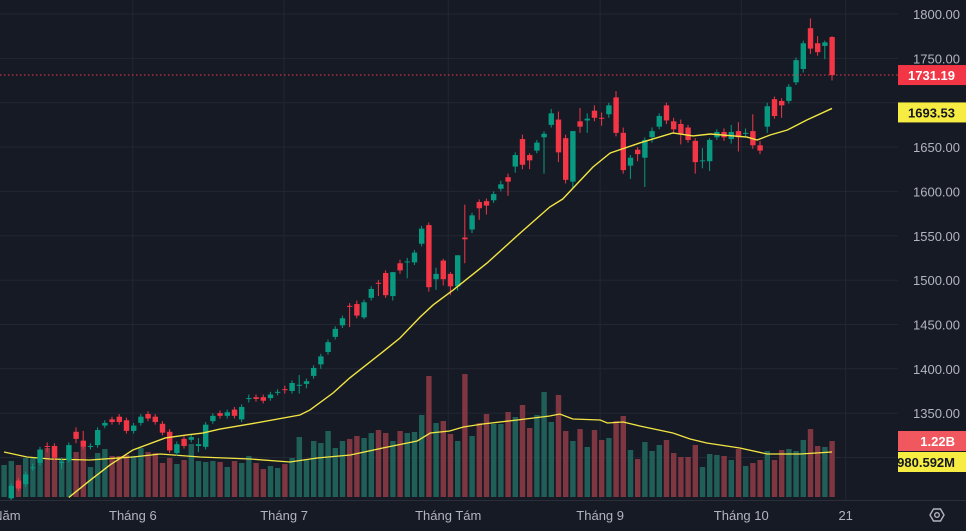 This screenshot has width=966, height=531. What do you see at coordinates (936, 14) in the screenshot?
I see `price-tick-label: 1800.00` at bounding box center [936, 14].